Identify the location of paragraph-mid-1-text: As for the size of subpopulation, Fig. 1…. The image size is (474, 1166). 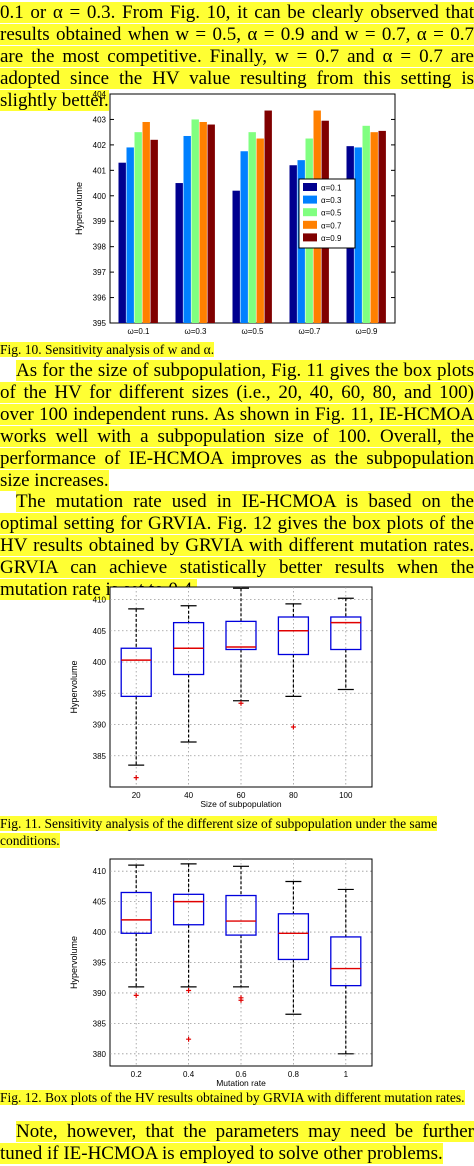
(237, 425).